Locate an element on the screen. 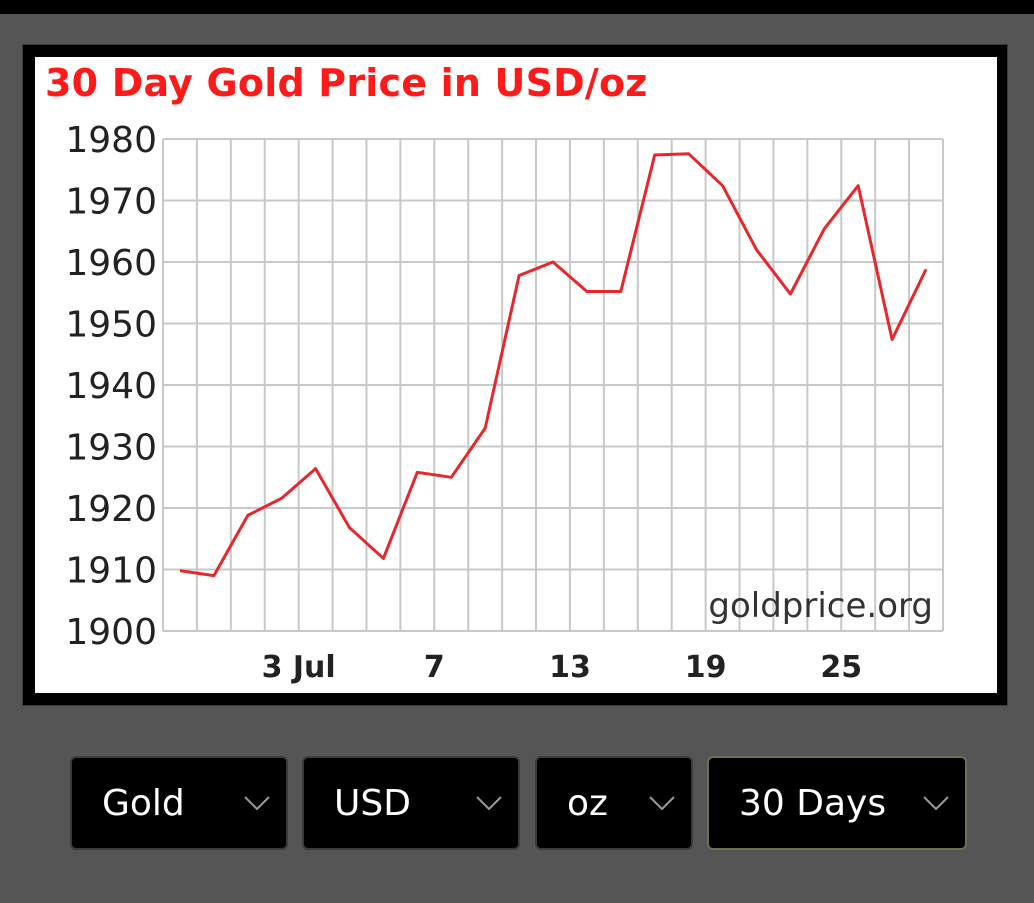  y-tick-label: 1940 is located at coordinates (111, 386).